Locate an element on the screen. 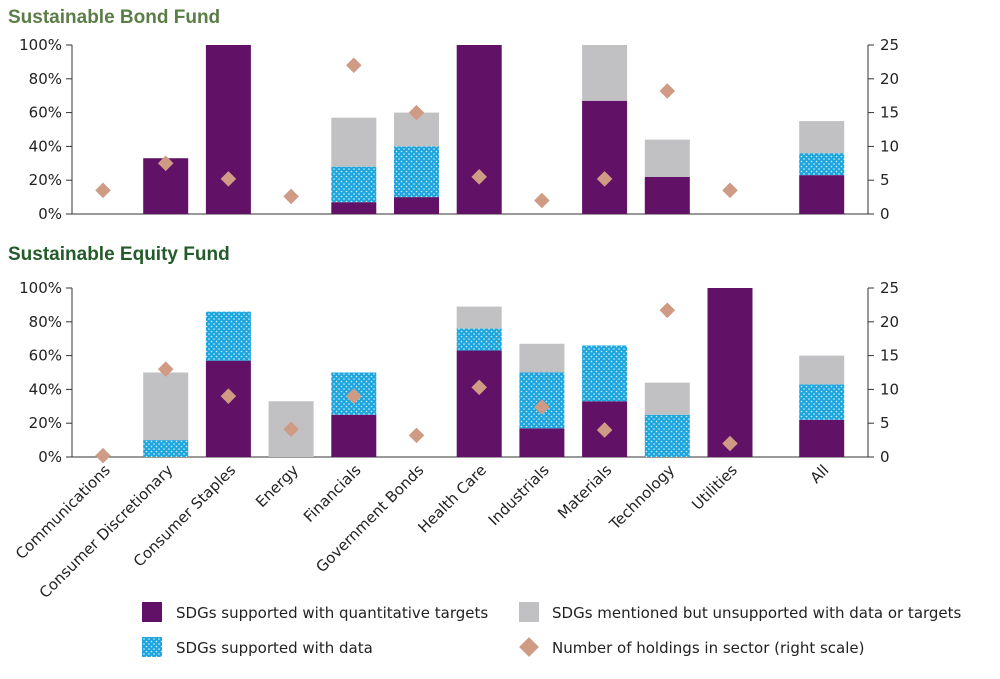 The height and width of the screenshot is (679, 1000). bond-bar-technology-quant is located at coordinates (667, 195).